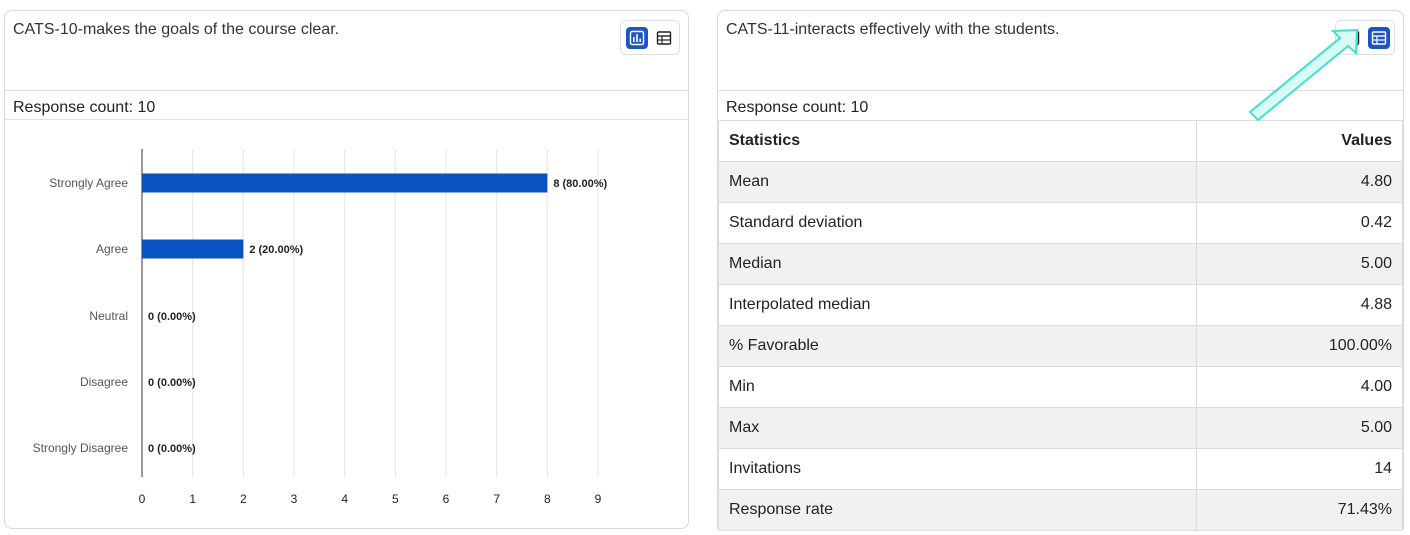  Describe the element at coordinates (1299, 223) in the screenshot. I see `stat-value: 0.42` at that location.